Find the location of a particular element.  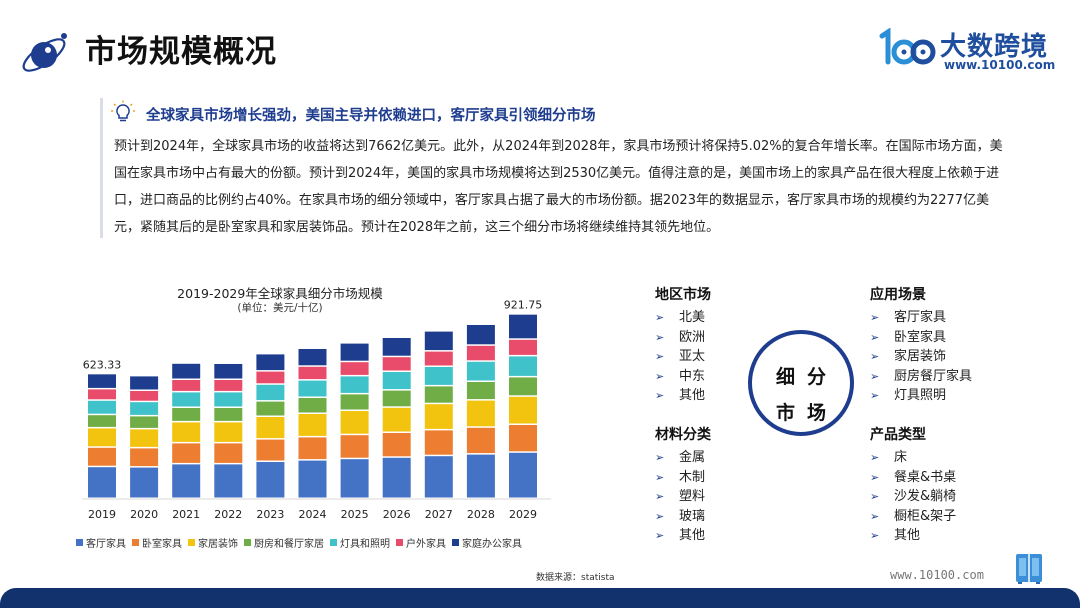

brand-logo: 大数跨境 www.10100.com is located at coordinates (968, 51).